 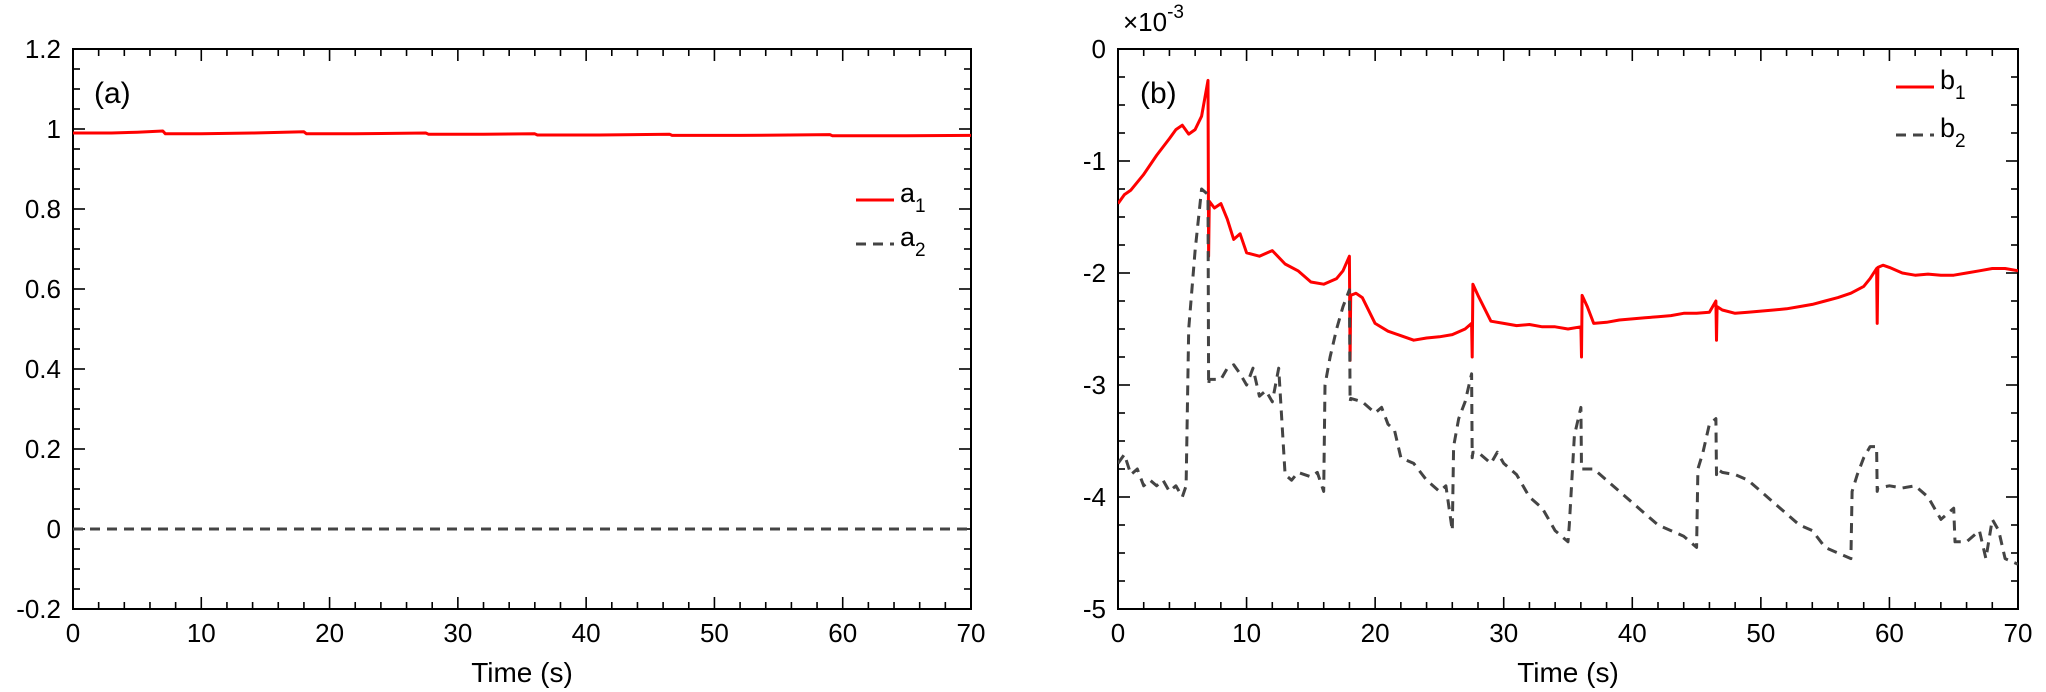 What do you see at coordinates (43, 289) in the screenshot?
I see `panel-a-y-tick-label: 0.6` at bounding box center [43, 289].